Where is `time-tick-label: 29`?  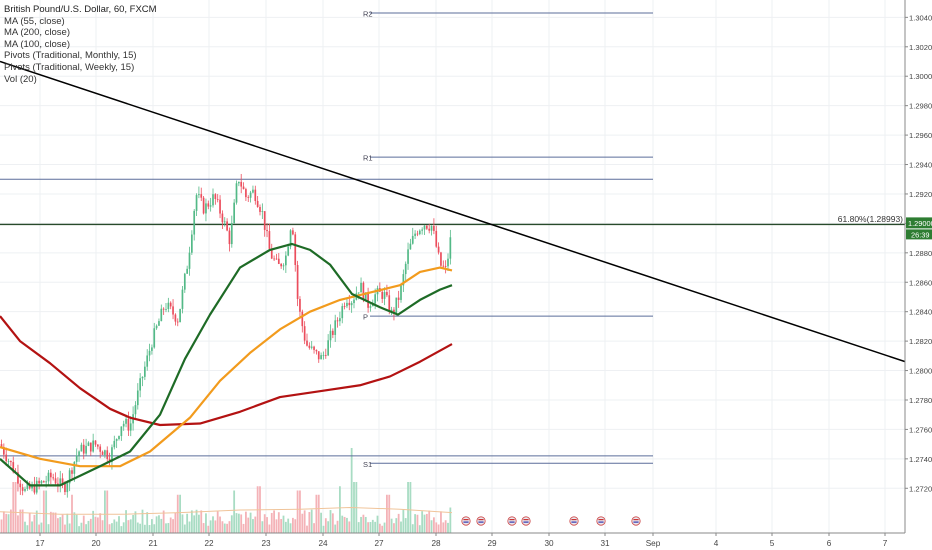 time-tick-label: 29 is located at coordinates (492, 543).